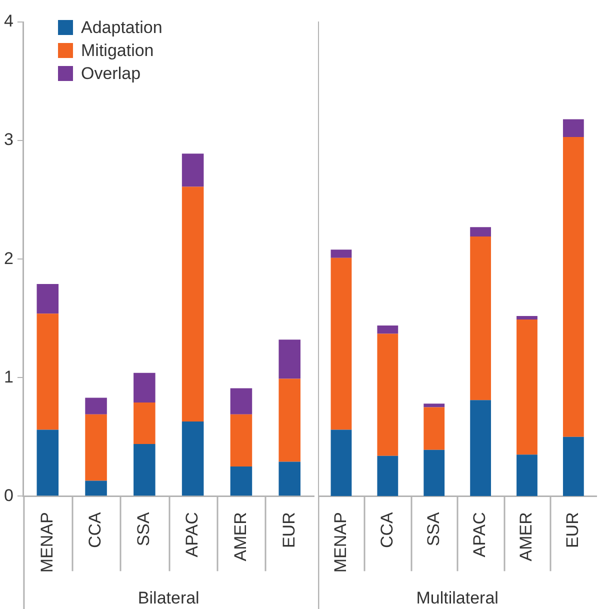 This screenshot has height=609, width=602. Describe the element at coordinates (457, 598) in the screenshot. I see `x-axis-title: Multilateral` at that location.